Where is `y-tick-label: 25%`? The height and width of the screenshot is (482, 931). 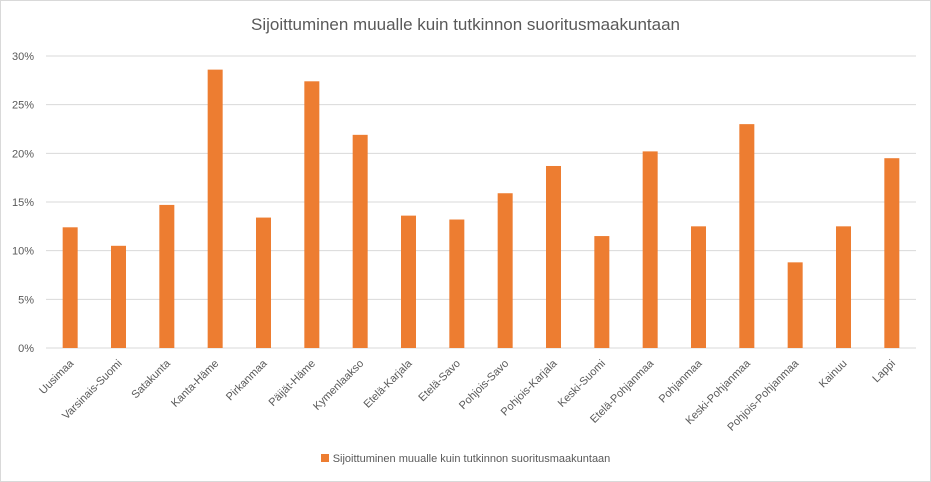
y-tick-label: 25% is located at coordinates (23, 106).